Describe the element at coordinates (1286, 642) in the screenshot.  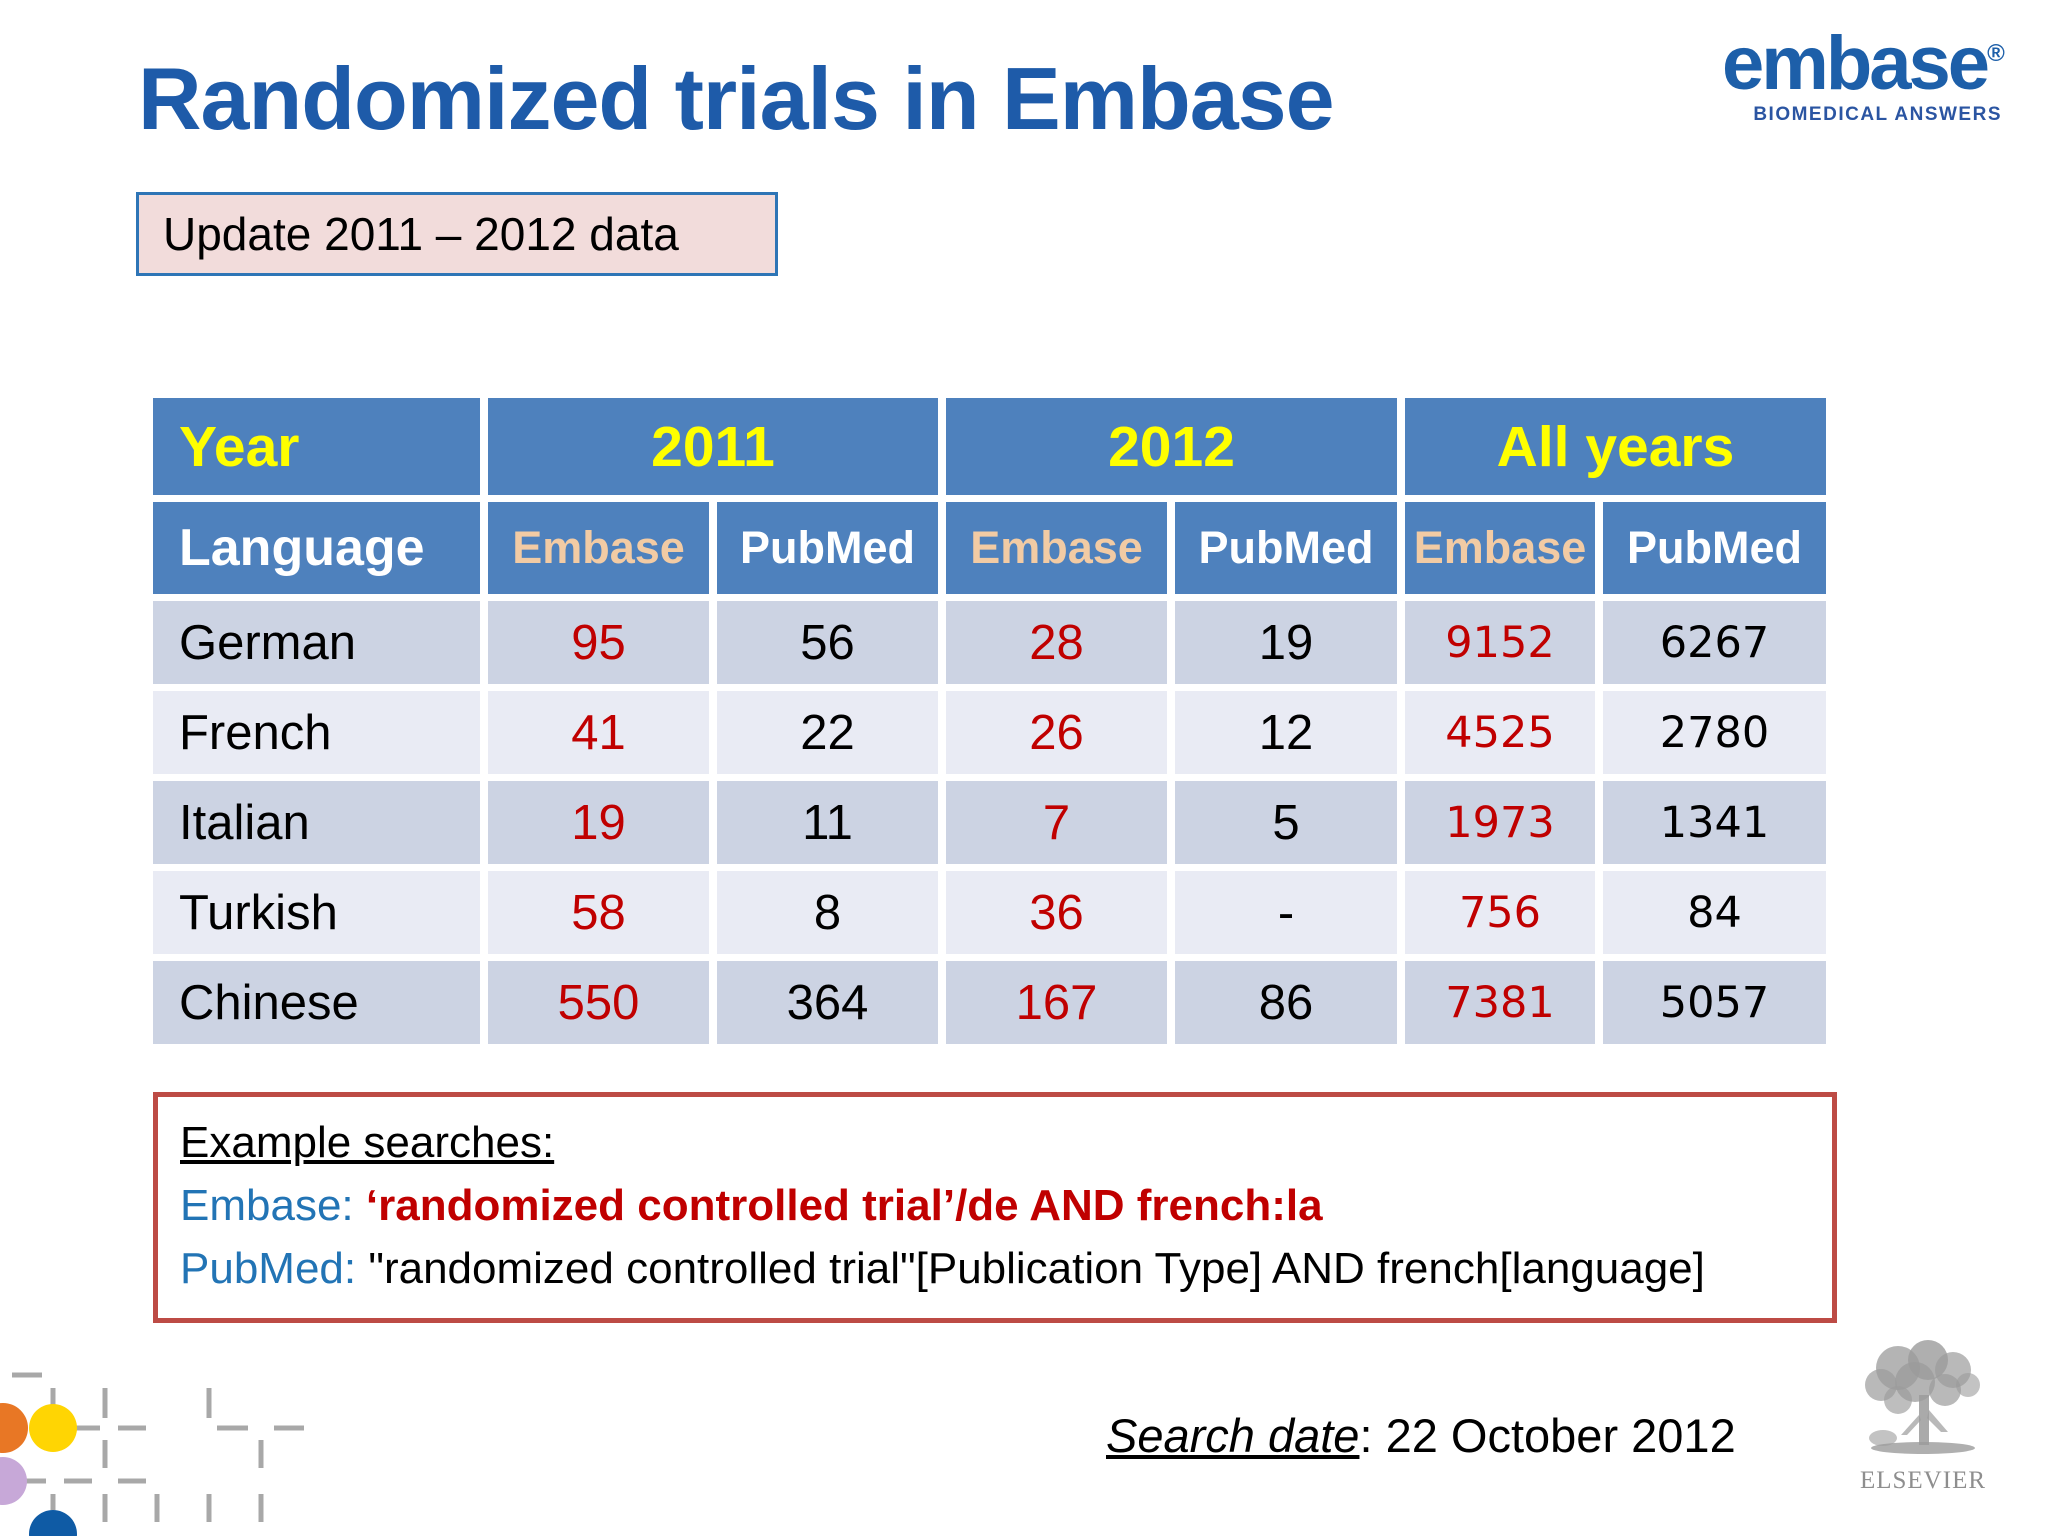
I see `row-german-pubmed-2012: 19` at that location.